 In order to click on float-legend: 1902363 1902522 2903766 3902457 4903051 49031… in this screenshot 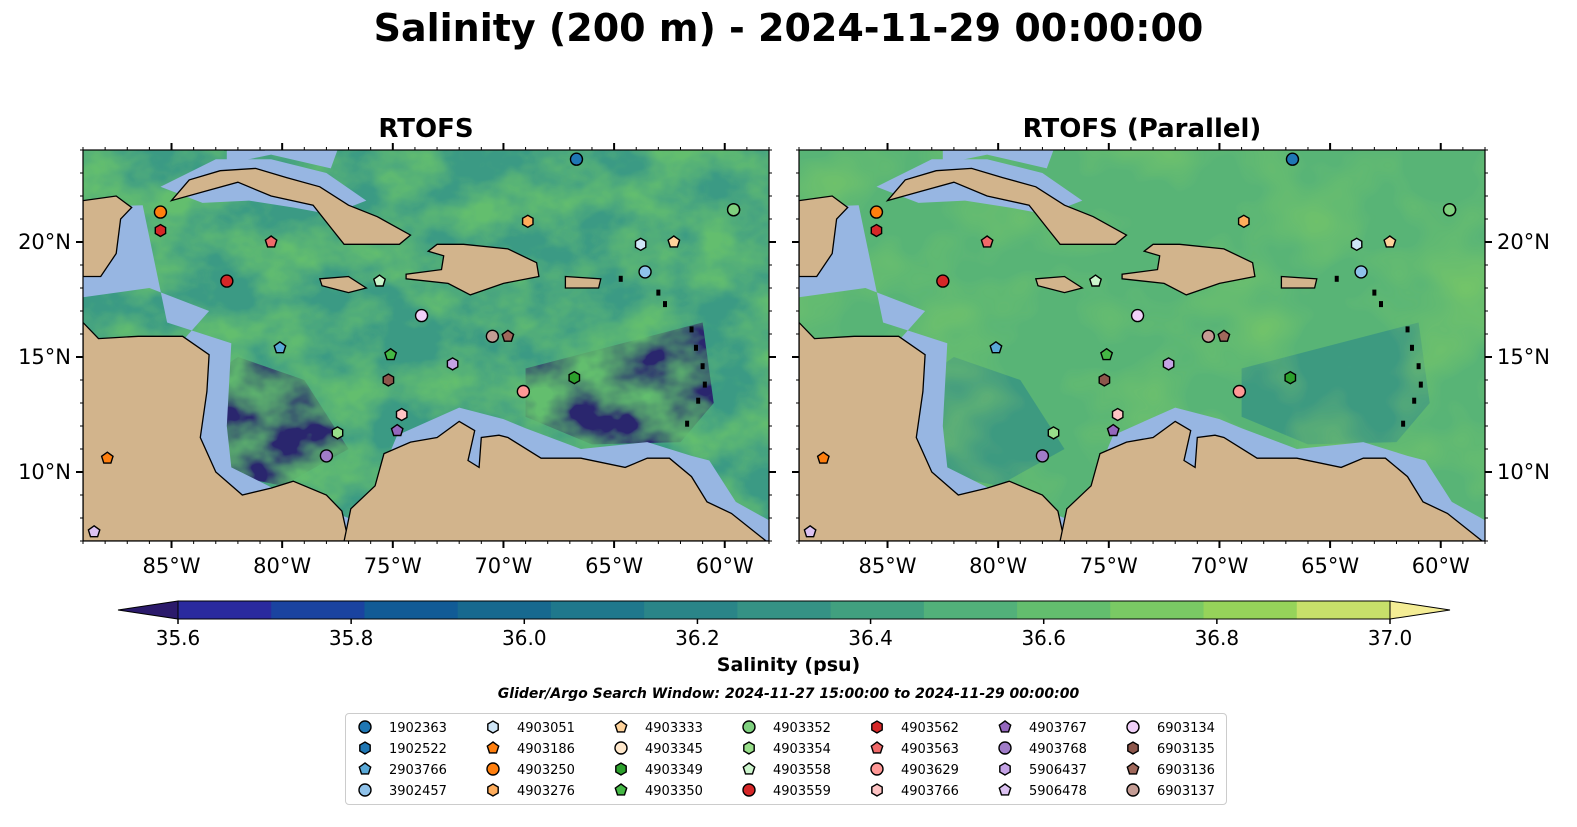, I will do `click(786, 759)`.